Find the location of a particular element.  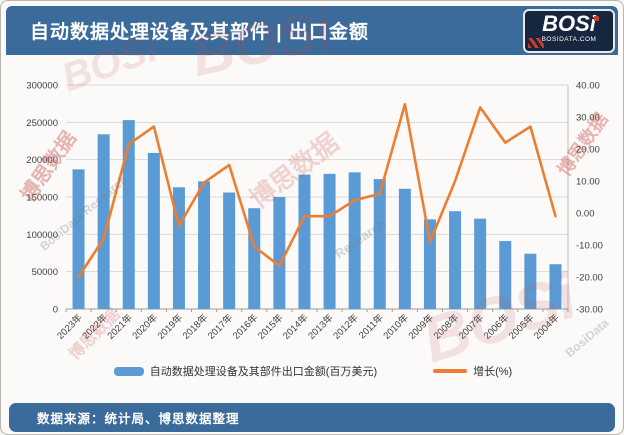

chart-legend: 自动数据处理设备及其部件出口金额(百万美元) 增长(%) is located at coordinates (312, 371).